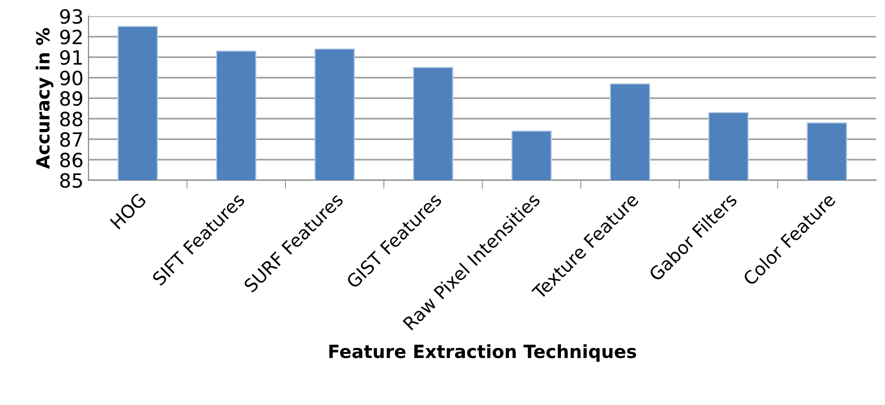 Image resolution: width=885 pixels, height=405 pixels. Describe the element at coordinates (71, 180) in the screenshot. I see `y-tick-label: 85` at that location.